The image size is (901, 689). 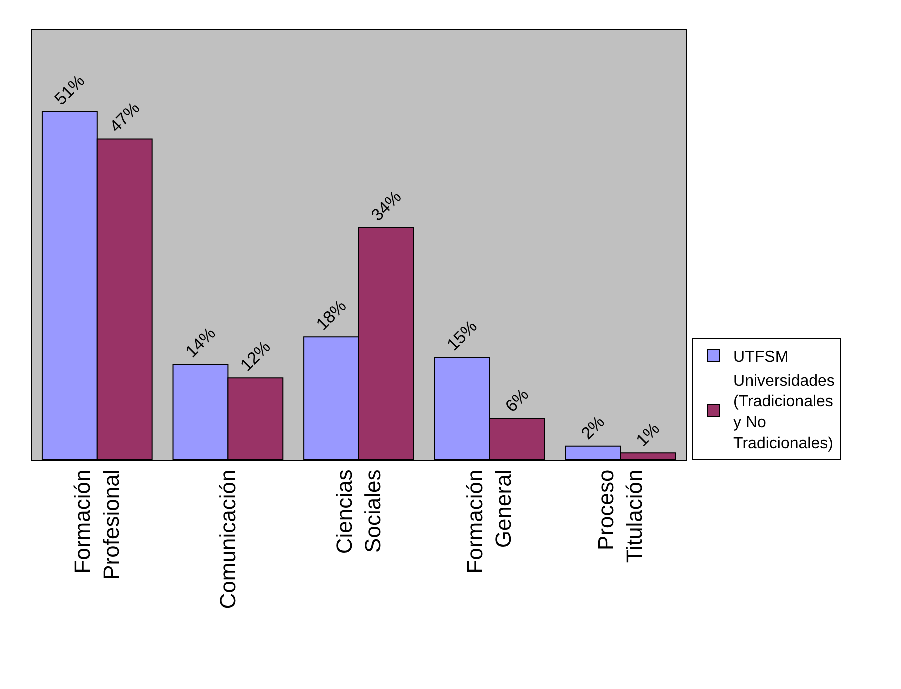 I want to click on data-label: 51%, so click(x=70, y=90).